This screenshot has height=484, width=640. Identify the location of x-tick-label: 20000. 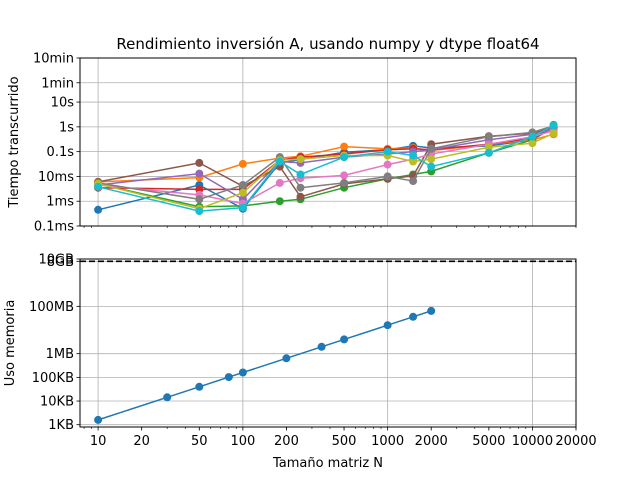
(575, 441).